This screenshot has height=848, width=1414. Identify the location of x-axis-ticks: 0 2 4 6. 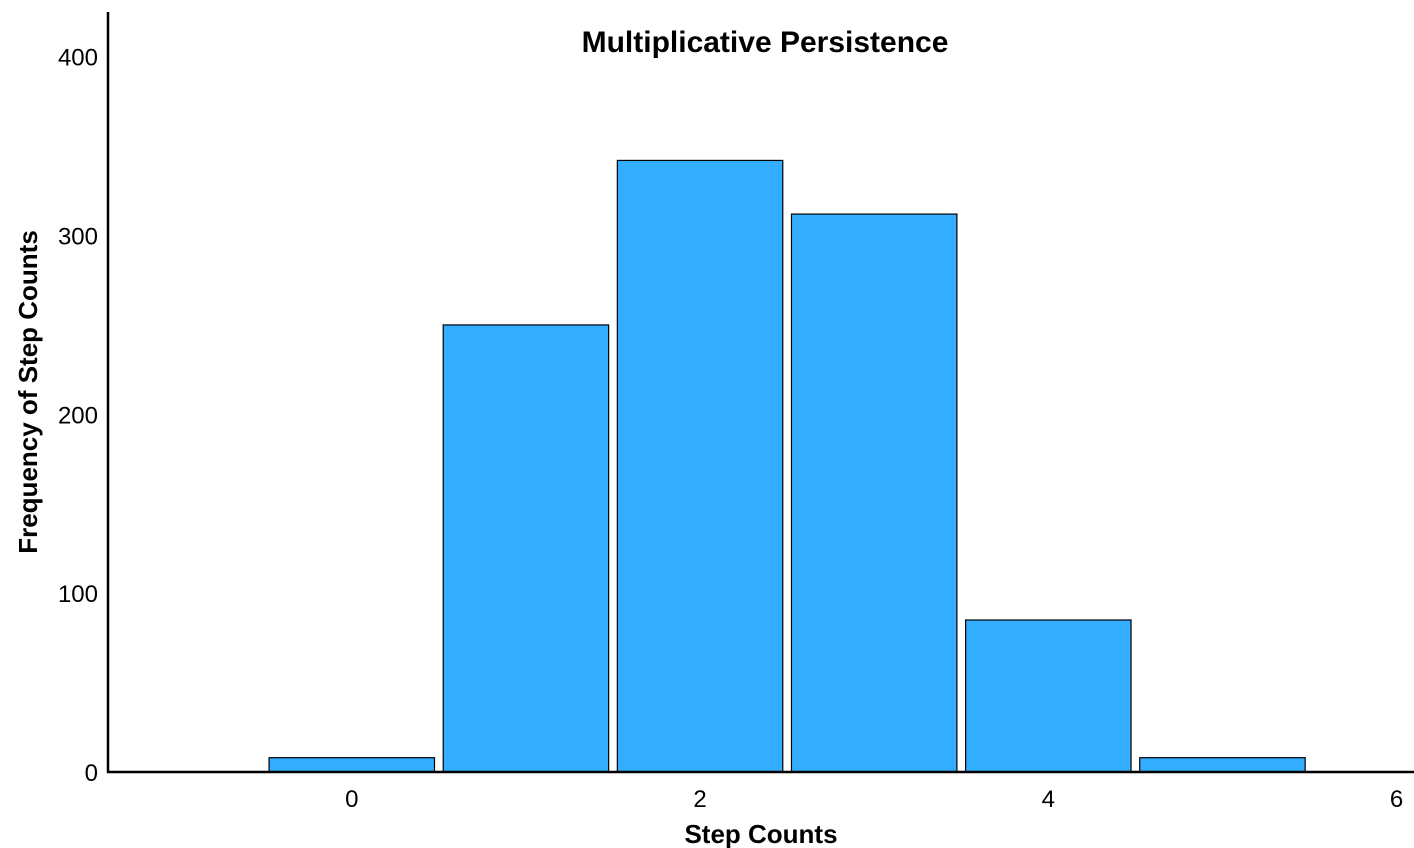
(874, 799).